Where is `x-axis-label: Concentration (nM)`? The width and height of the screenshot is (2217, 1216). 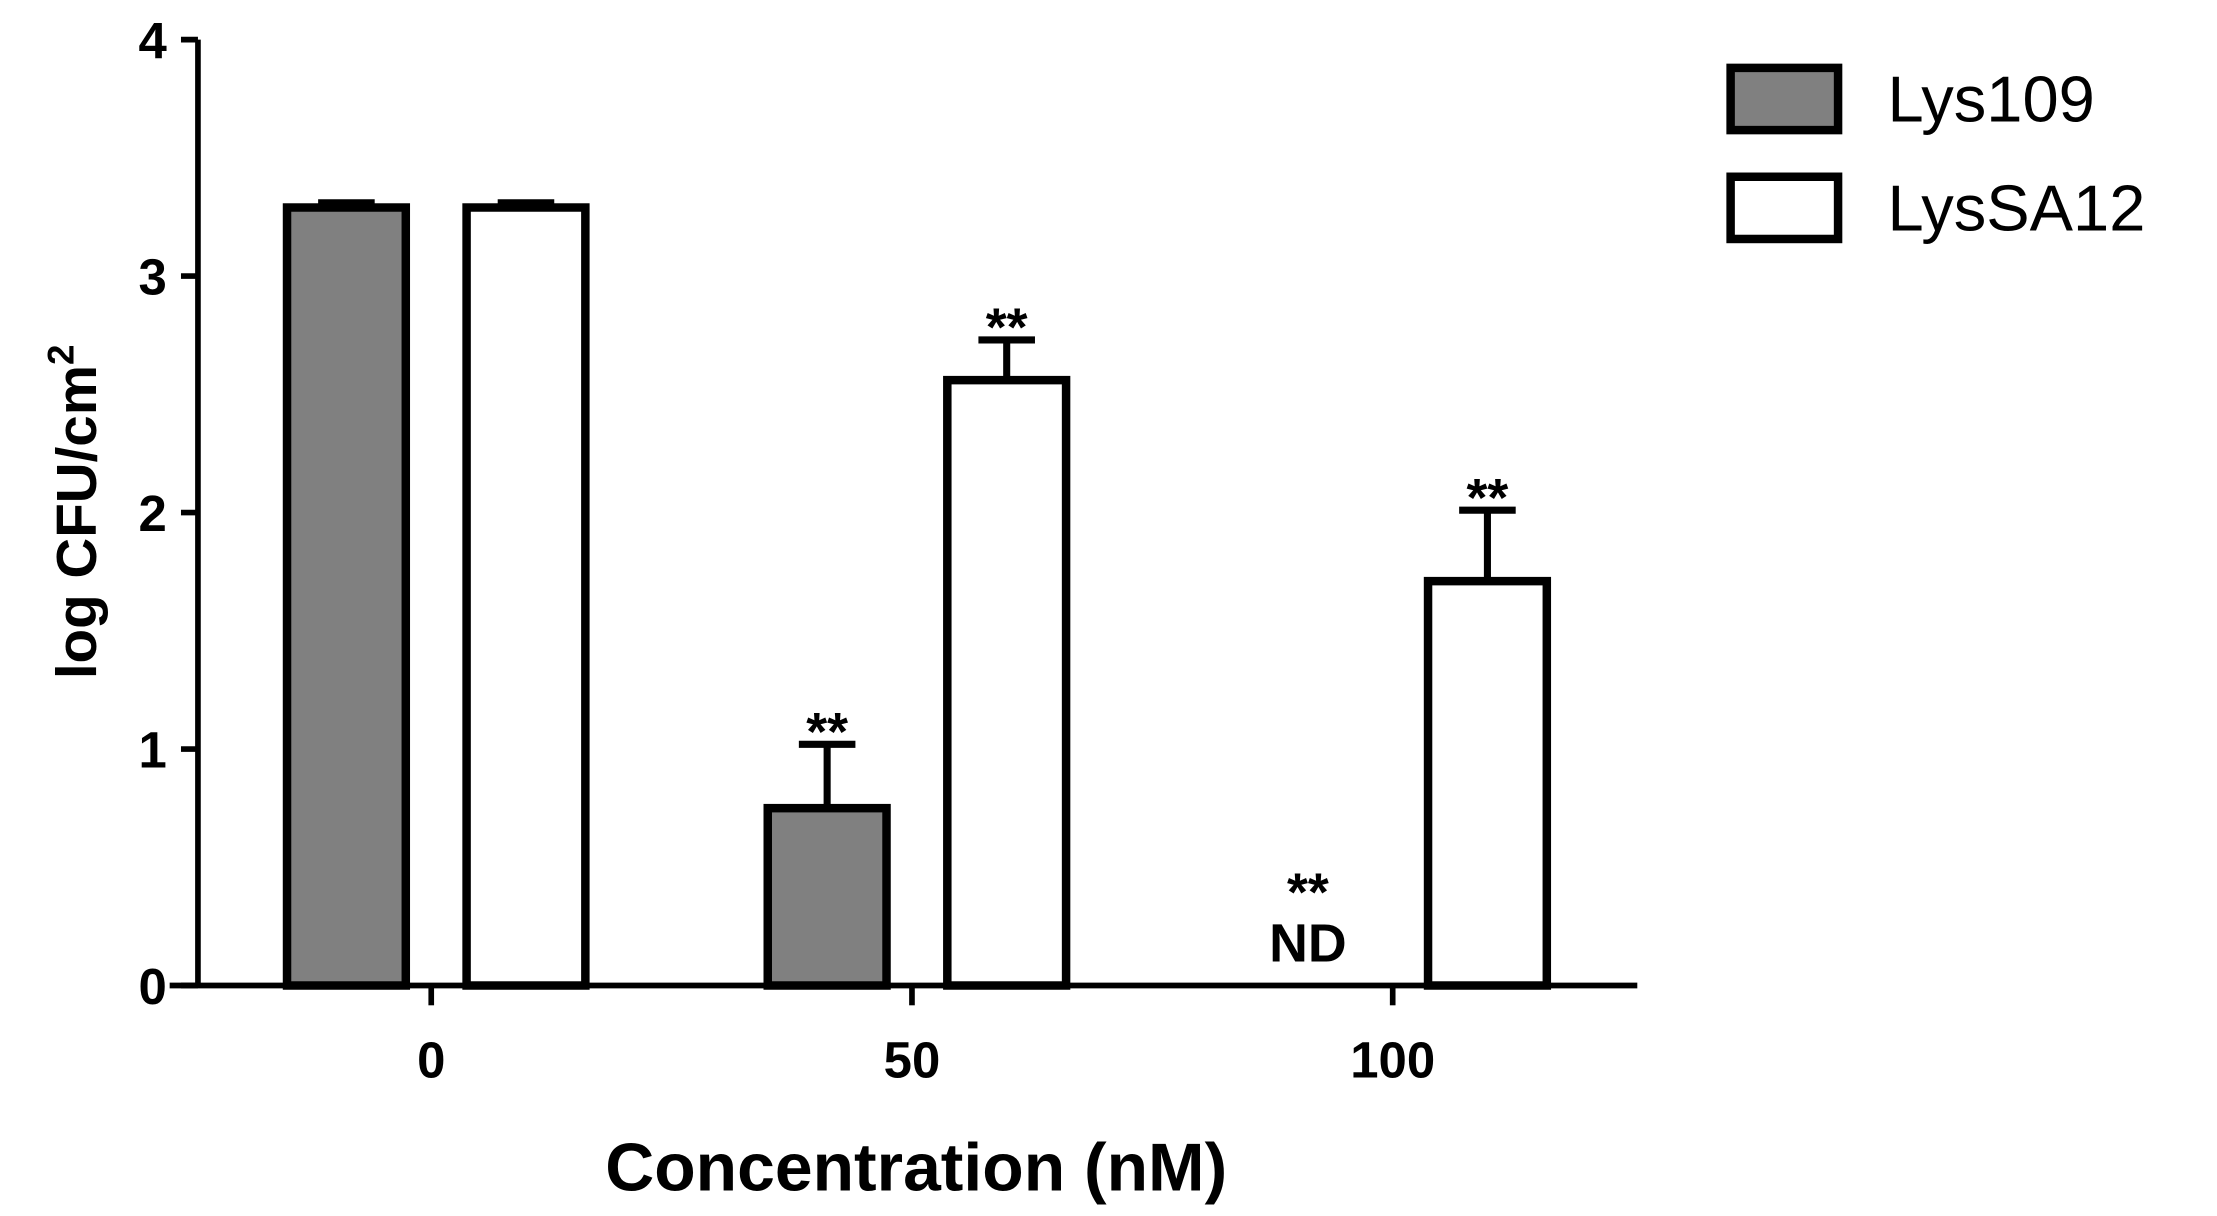 x-axis-label: Concentration (nM) is located at coordinates (916, 1168).